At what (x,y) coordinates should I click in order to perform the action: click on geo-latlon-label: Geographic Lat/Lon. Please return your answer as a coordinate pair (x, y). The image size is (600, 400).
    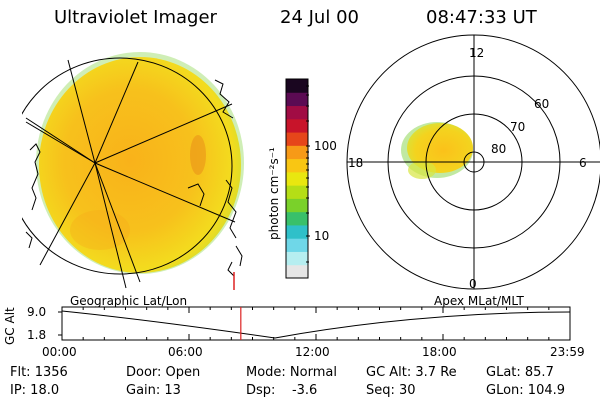
    Looking at the image, I should click on (129, 301).